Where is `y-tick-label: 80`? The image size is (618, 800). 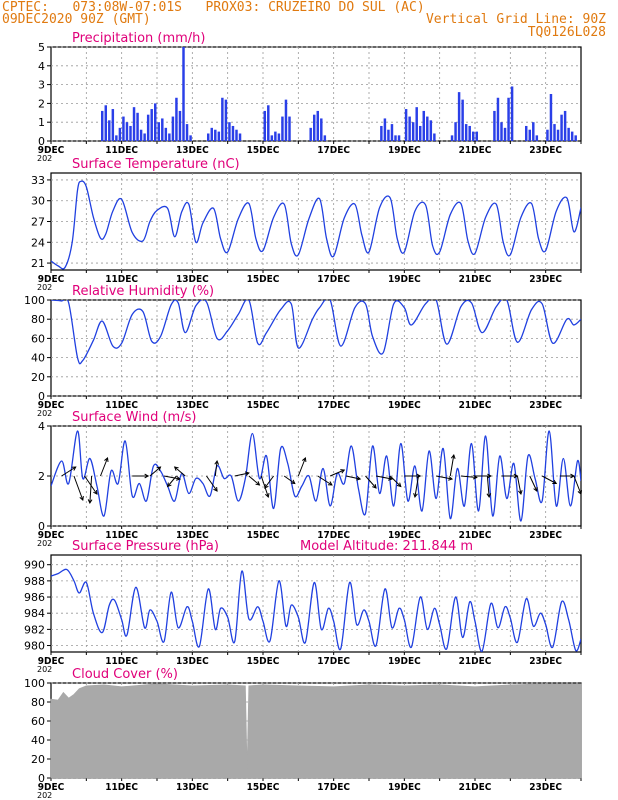 y-tick-label: 80 is located at coordinates (38, 702).